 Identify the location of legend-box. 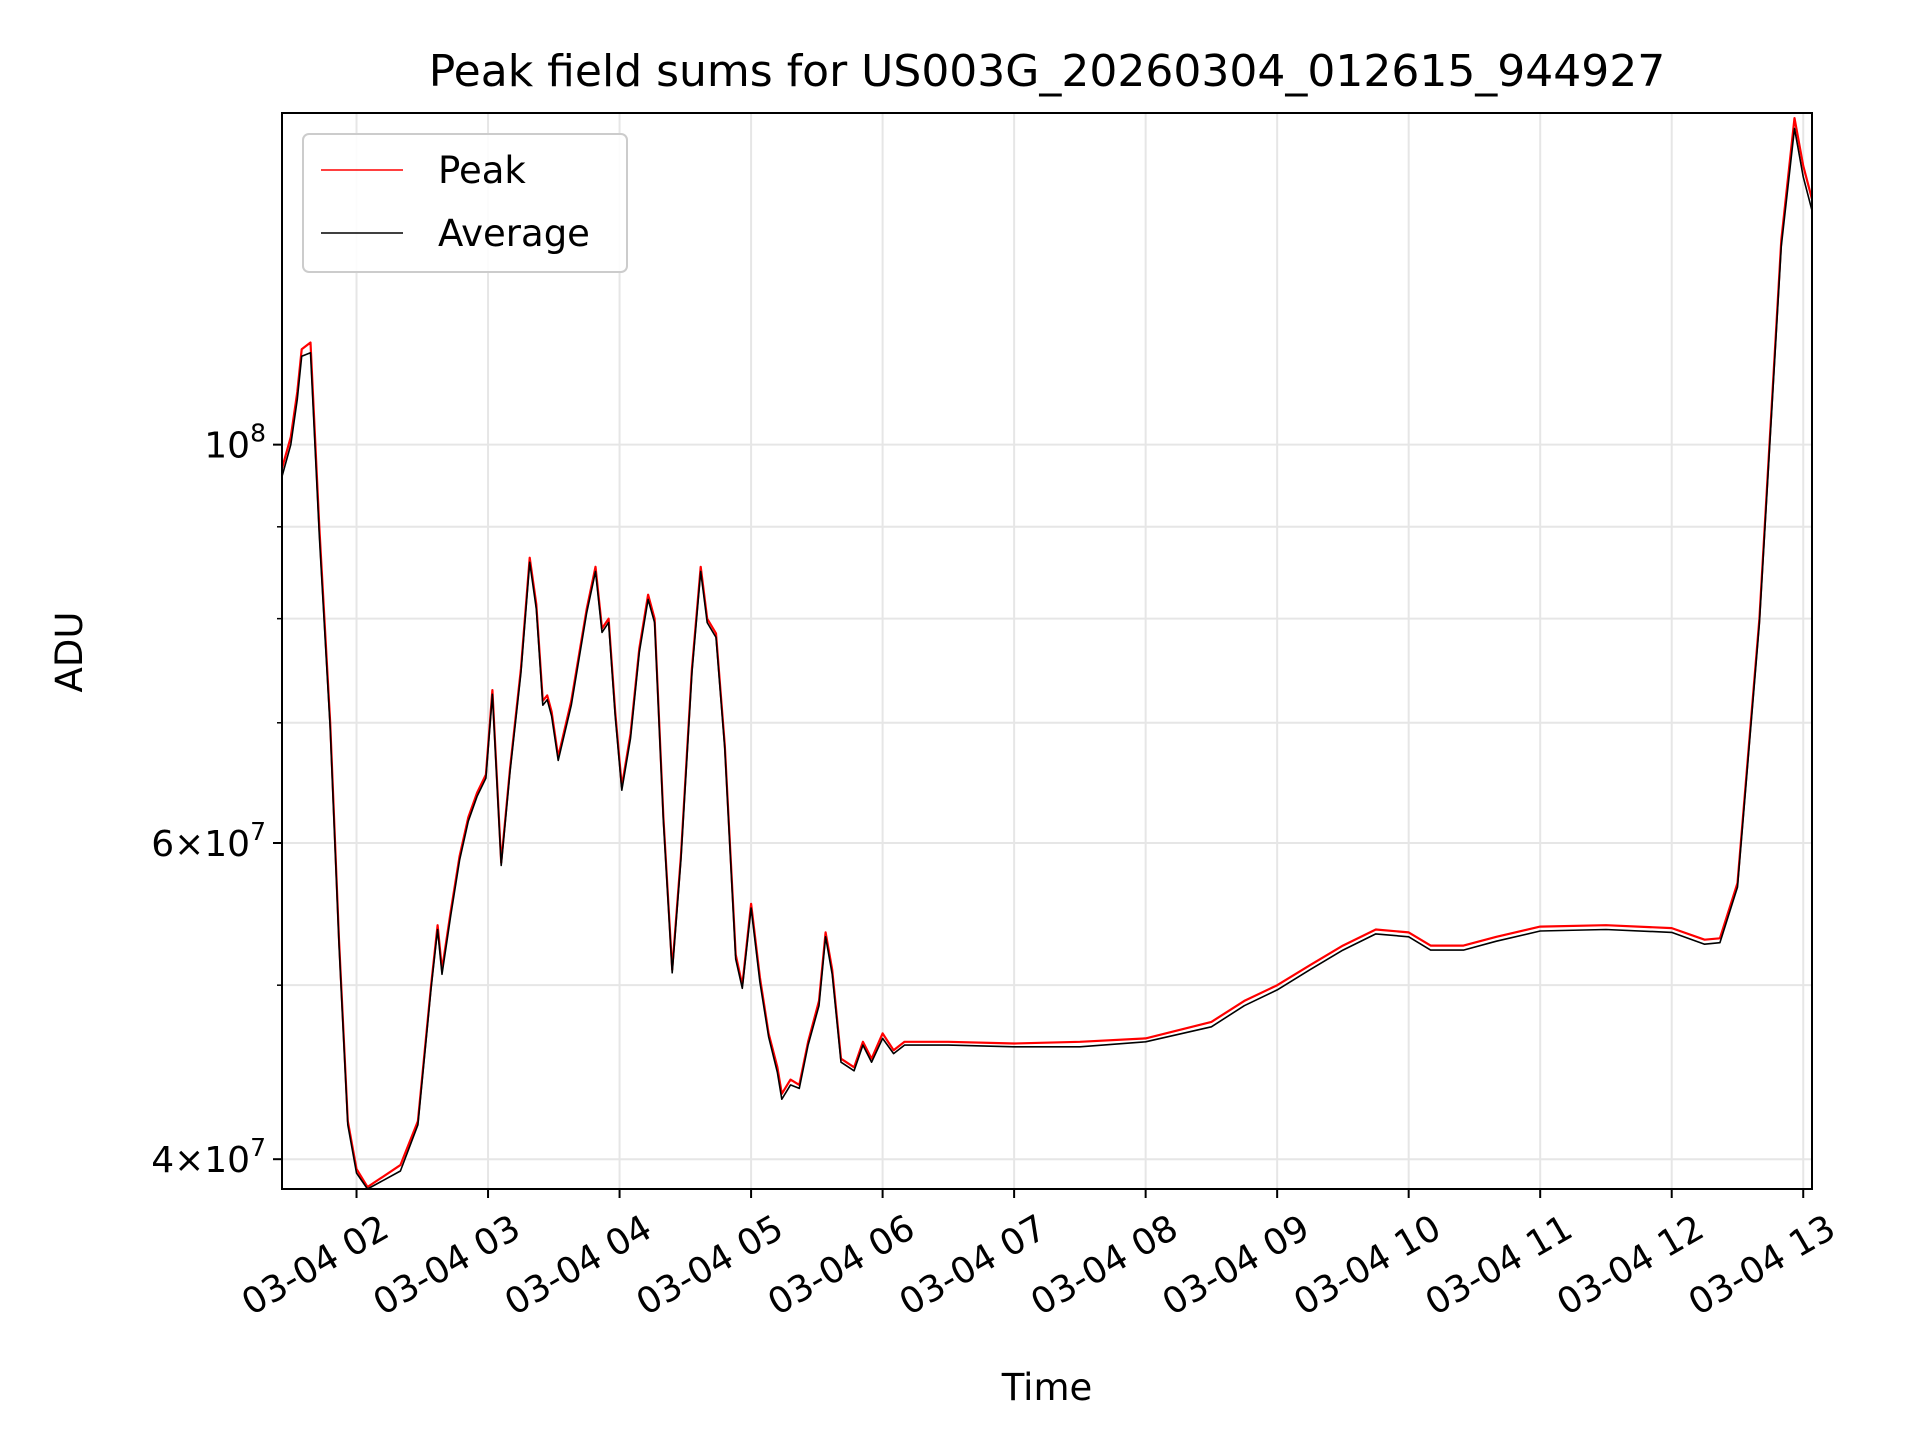
(465, 203).